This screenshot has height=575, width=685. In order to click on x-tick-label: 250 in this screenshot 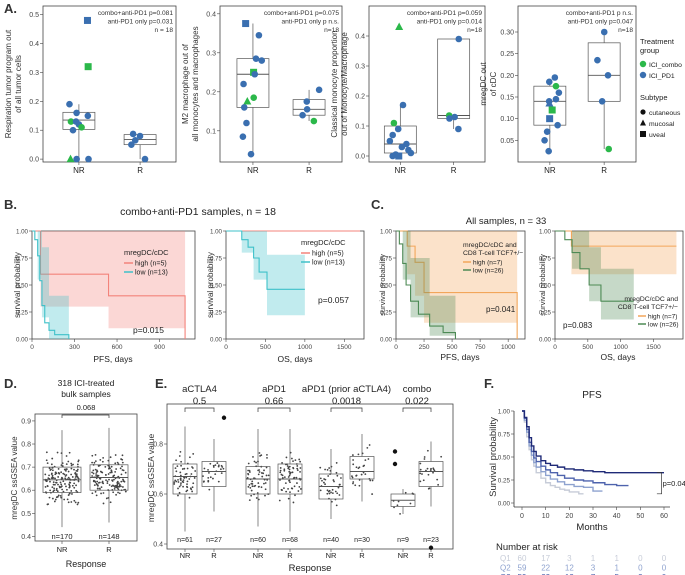, I will do `click(424, 347)`.